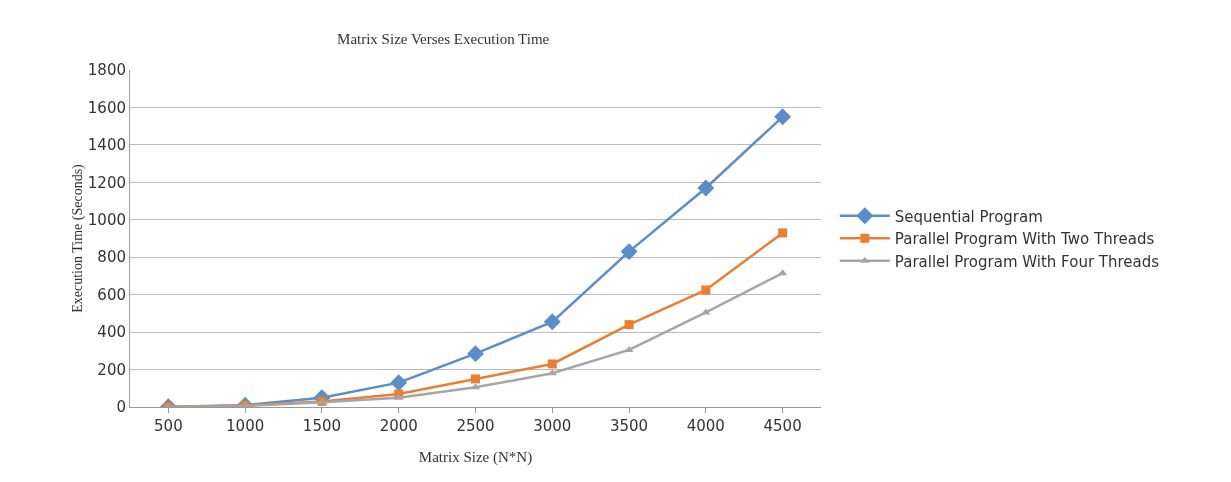 The image size is (1231, 482). What do you see at coordinates (168, 426) in the screenshot?
I see `x-tick-label: 500` at bounding box center [168, 426].